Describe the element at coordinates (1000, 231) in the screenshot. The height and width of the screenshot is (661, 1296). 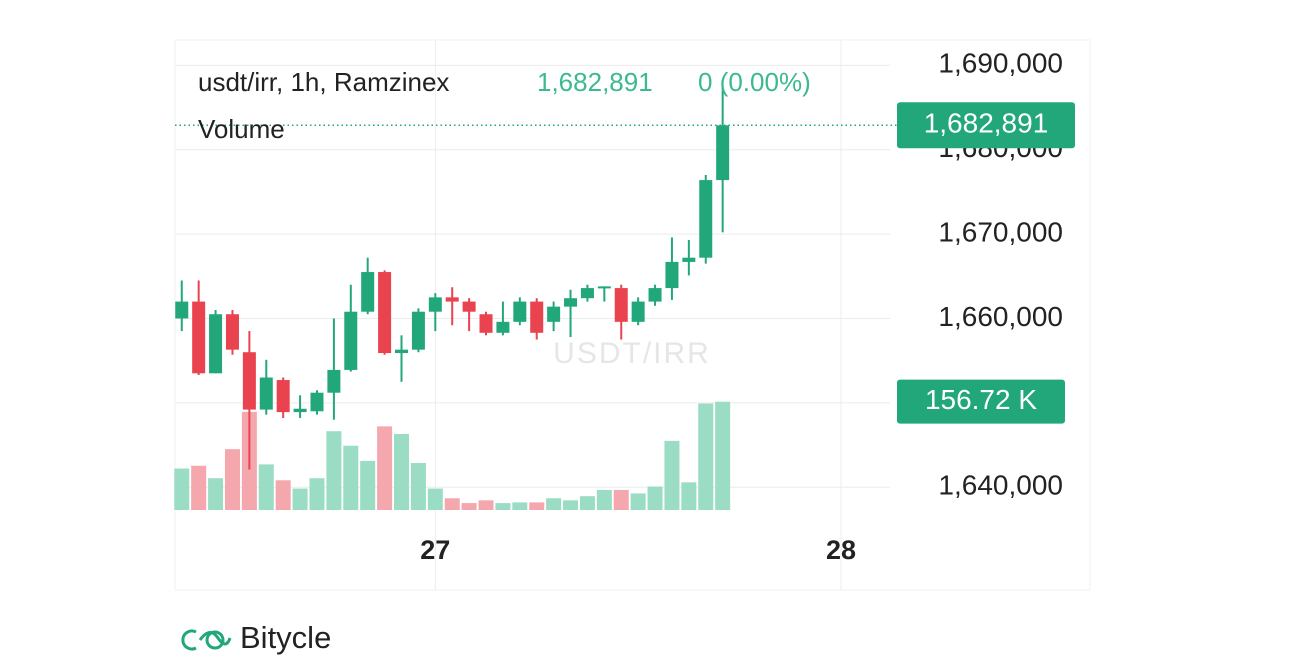
I see `y-tick-label: 1,670,000` at that location.